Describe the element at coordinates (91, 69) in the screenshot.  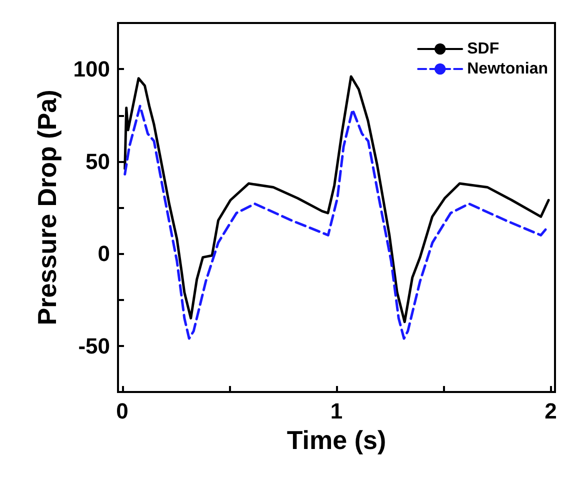
I see `y-tick-label: 100` at that location.